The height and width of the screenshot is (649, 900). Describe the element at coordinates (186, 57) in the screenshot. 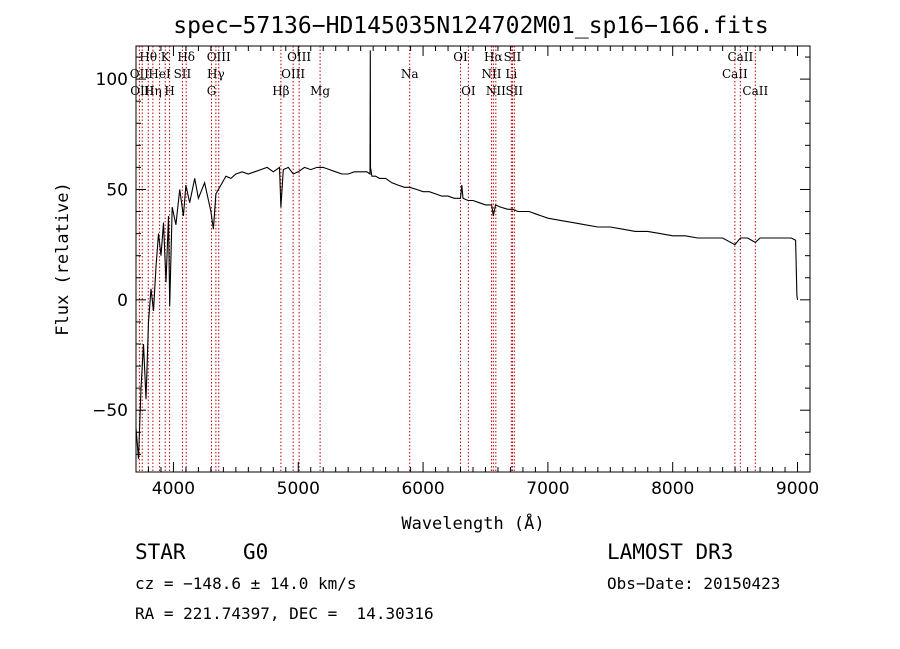

I see `line-marker-label: Hδ` at that location.